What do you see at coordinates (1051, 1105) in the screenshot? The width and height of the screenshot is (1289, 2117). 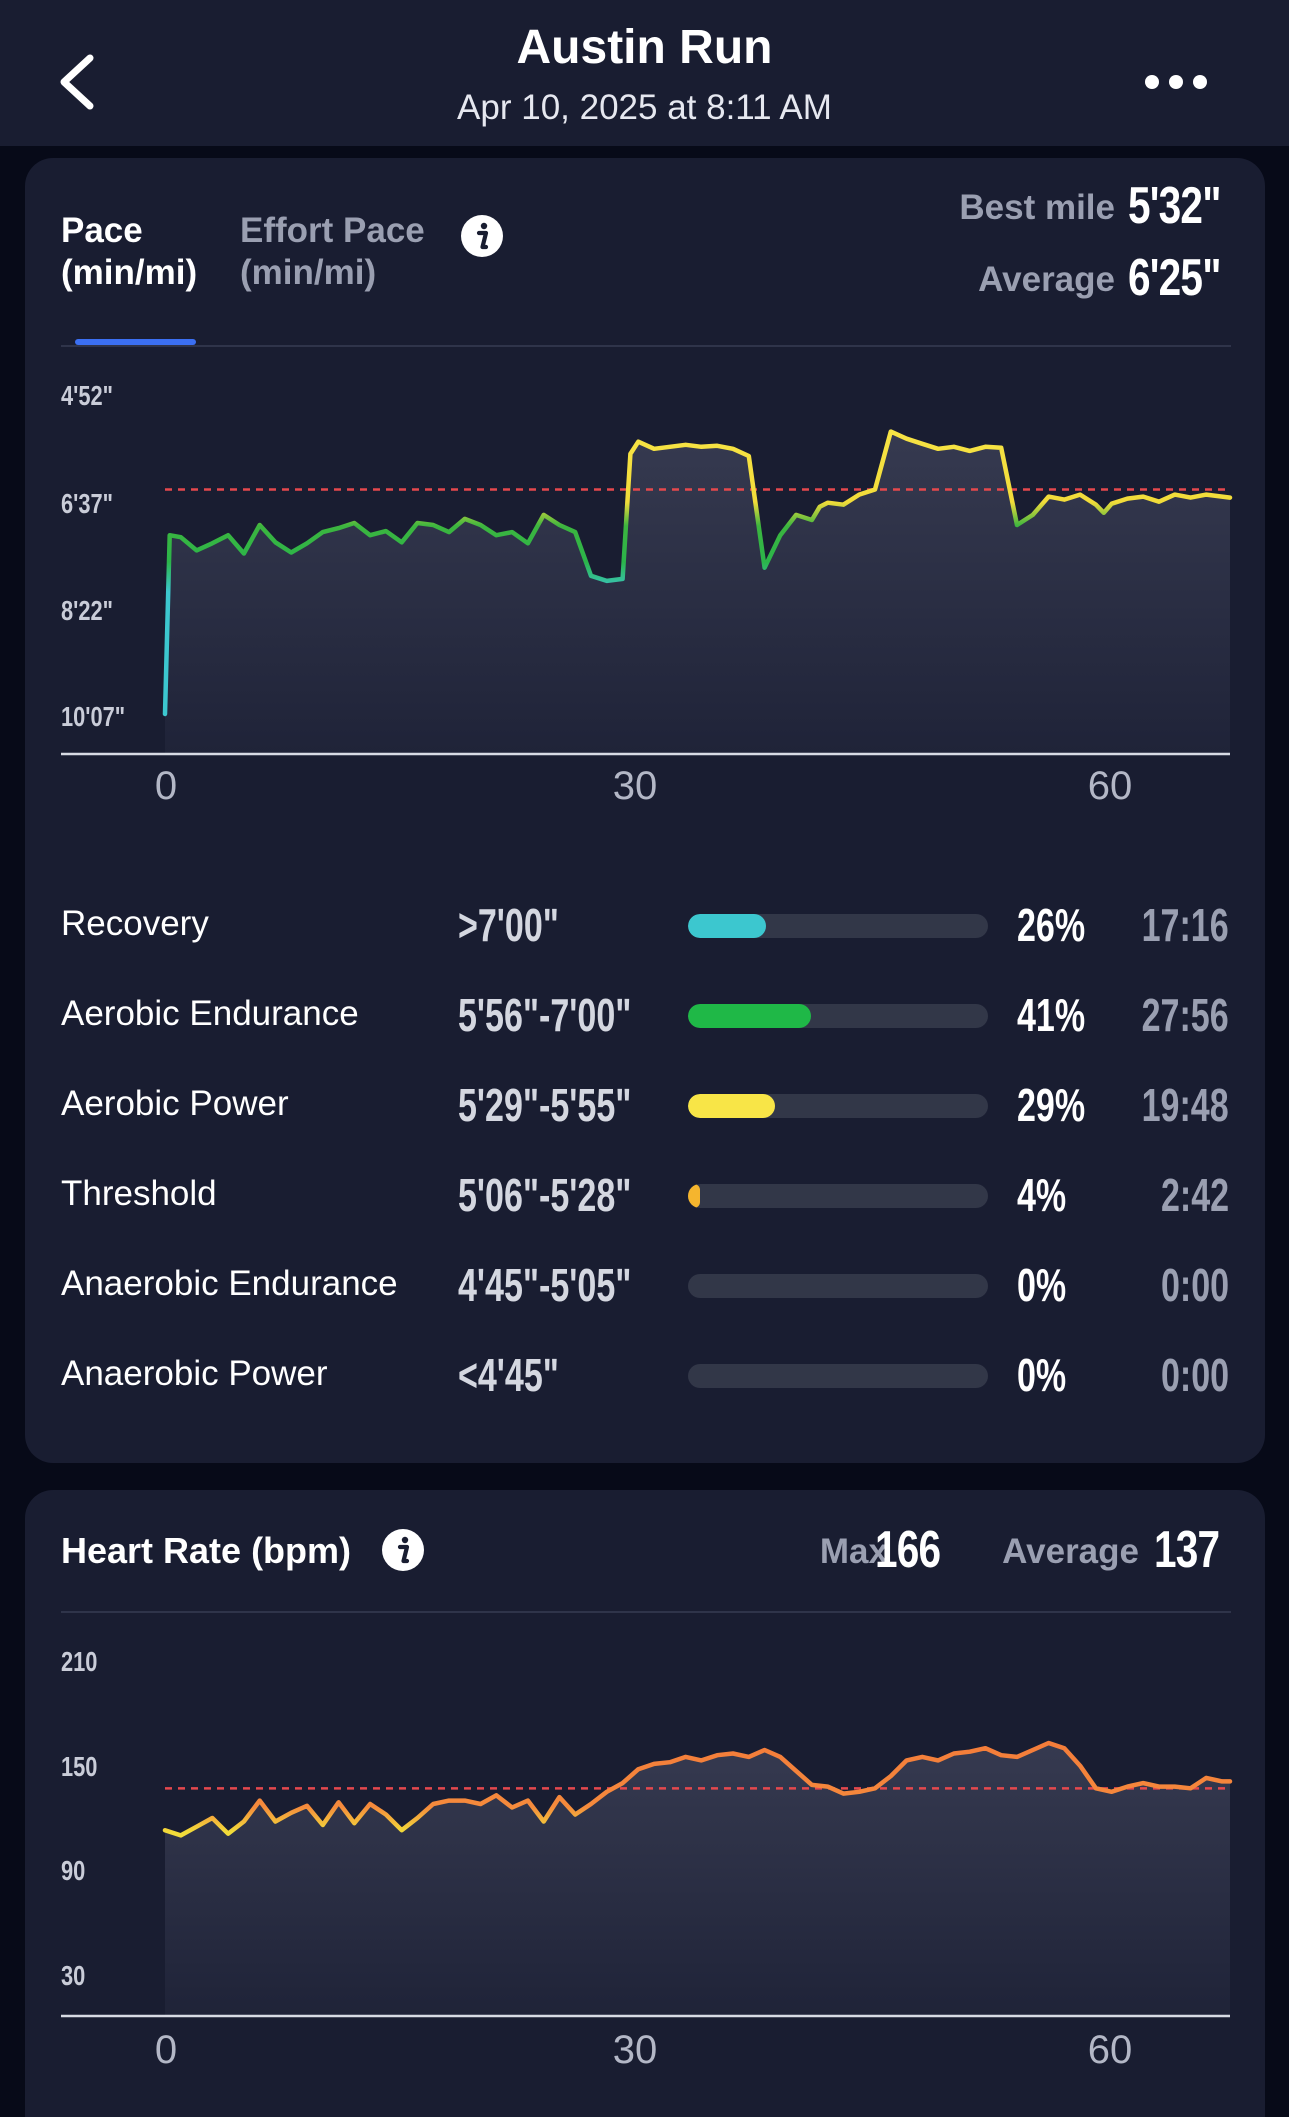 I see `zone-percent: 29%` at bounding box center [1051, 1105].